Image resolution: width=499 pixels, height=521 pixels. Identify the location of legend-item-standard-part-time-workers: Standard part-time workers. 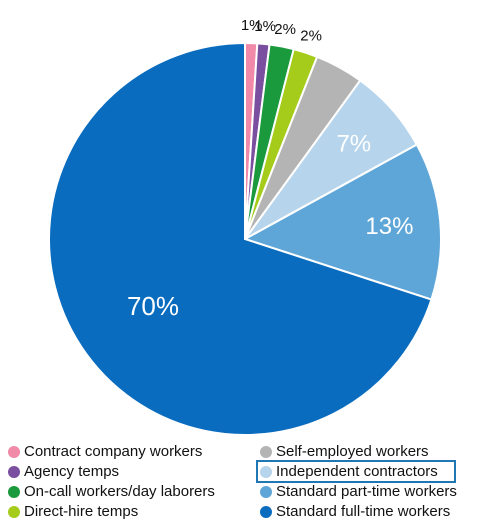
(358, 491).